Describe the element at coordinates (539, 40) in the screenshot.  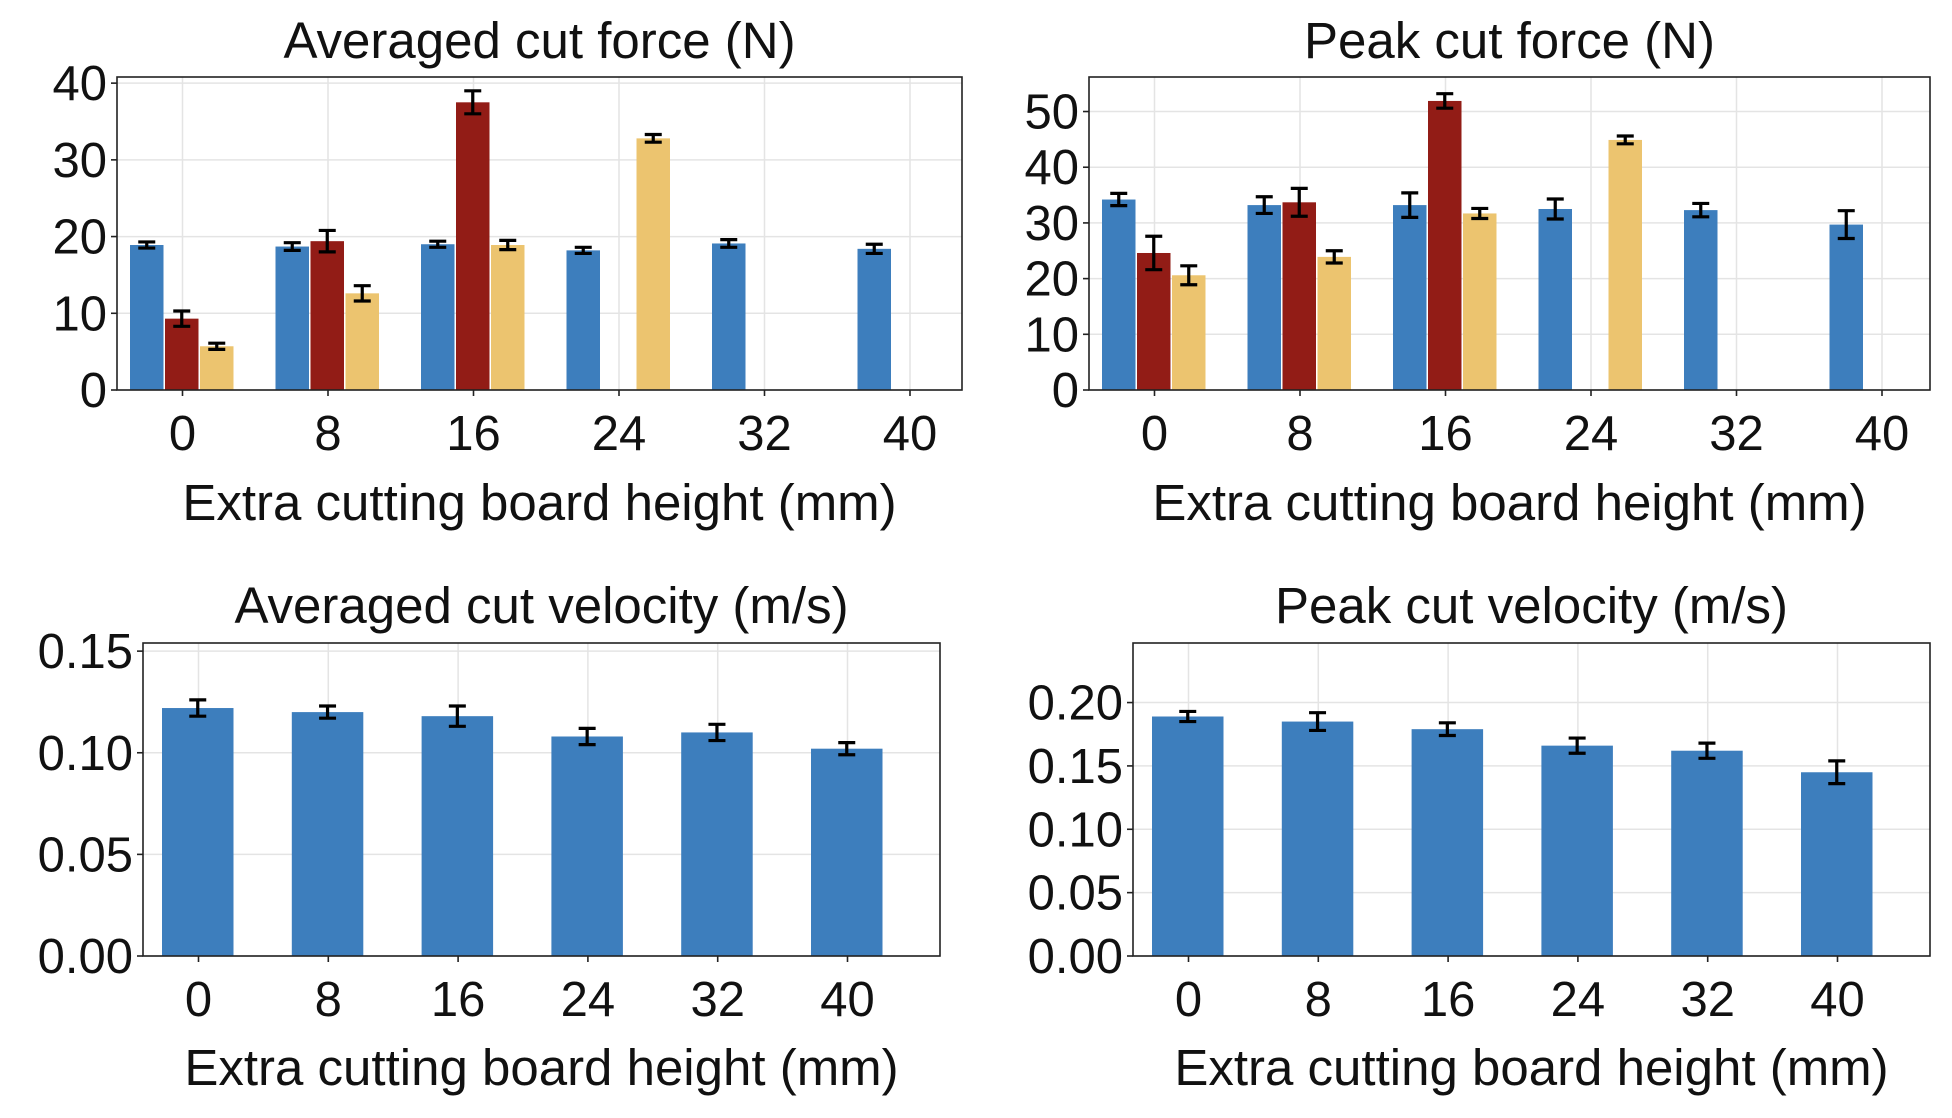
I see `chart-title: Averaged cut force (N)` at that location.